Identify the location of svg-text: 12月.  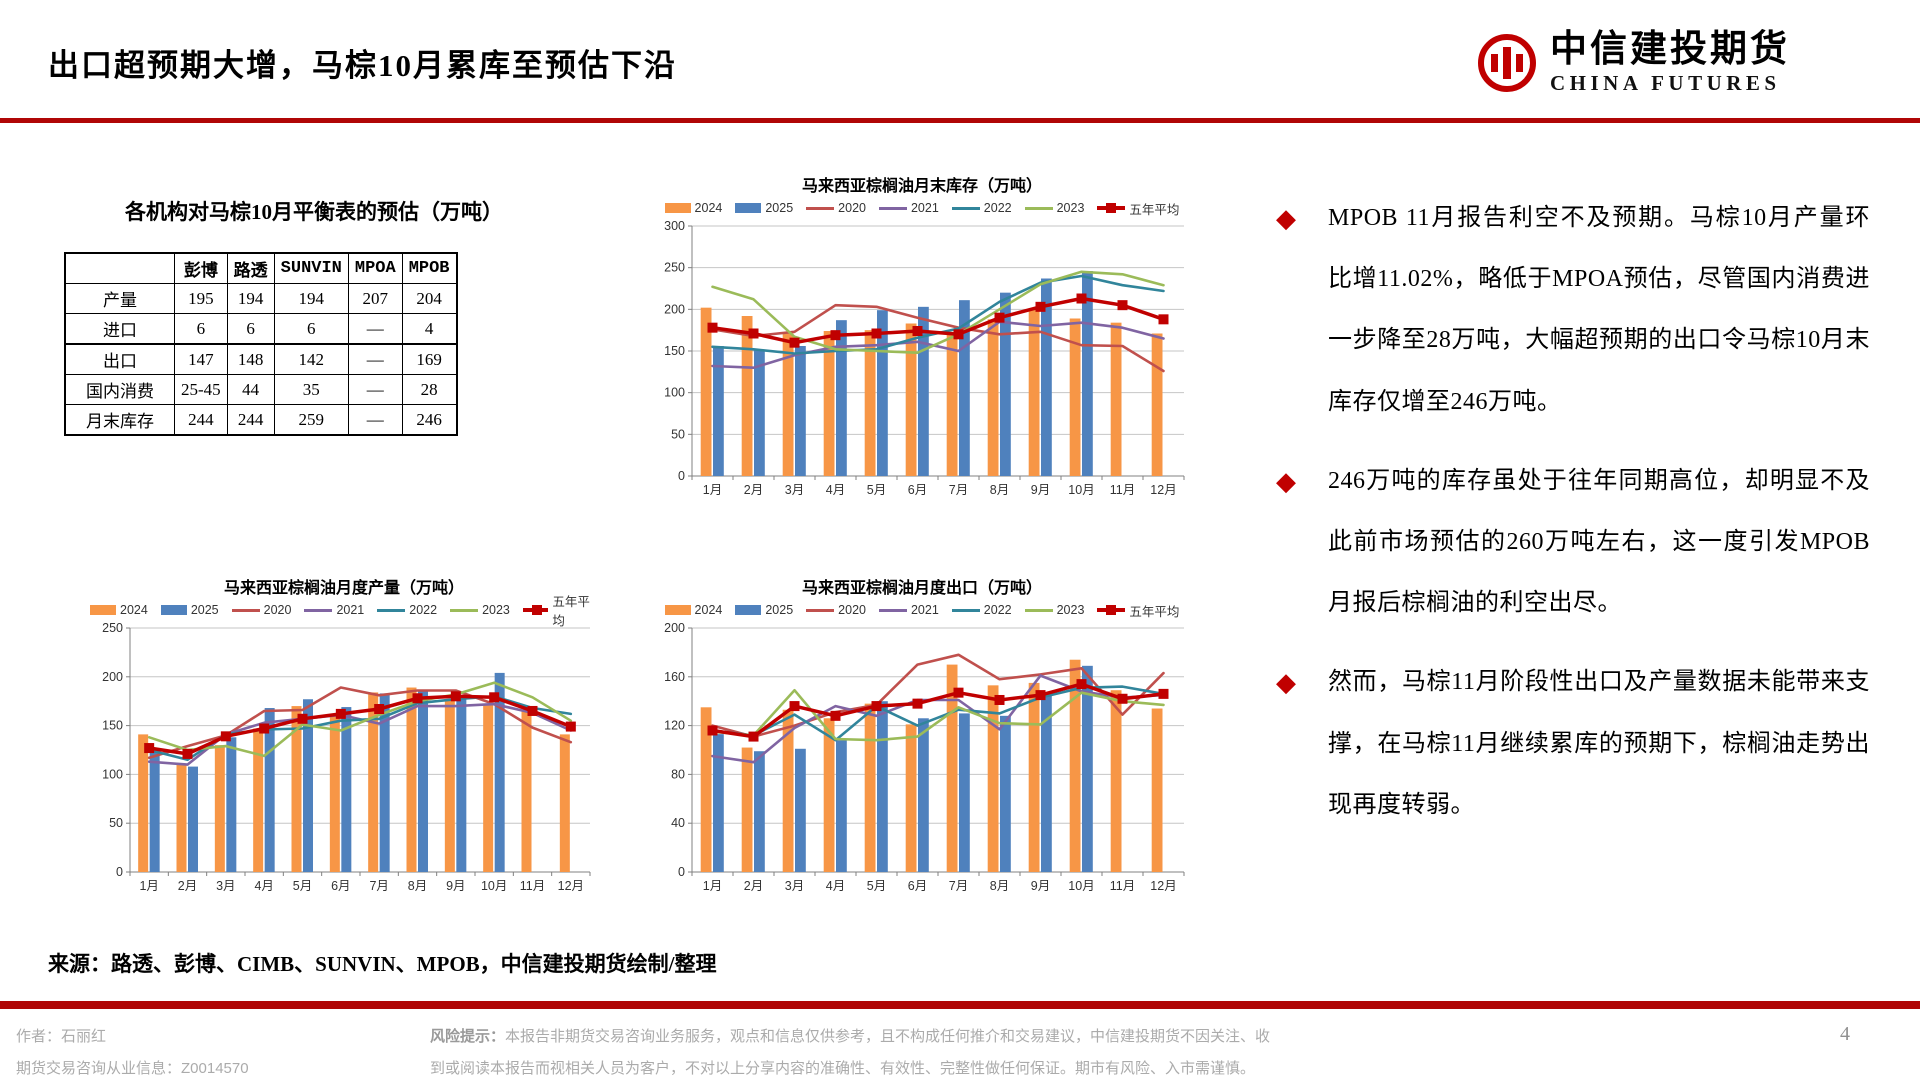
(1163, 490).